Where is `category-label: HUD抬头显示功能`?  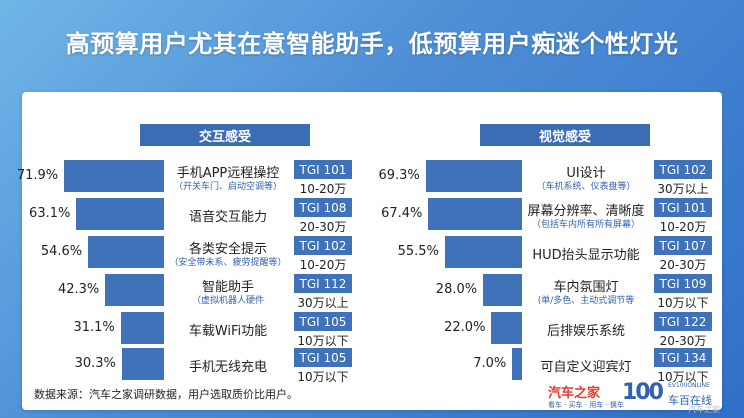
category-label: HUD抬头显示功能 is located at coordinates (586, 255).